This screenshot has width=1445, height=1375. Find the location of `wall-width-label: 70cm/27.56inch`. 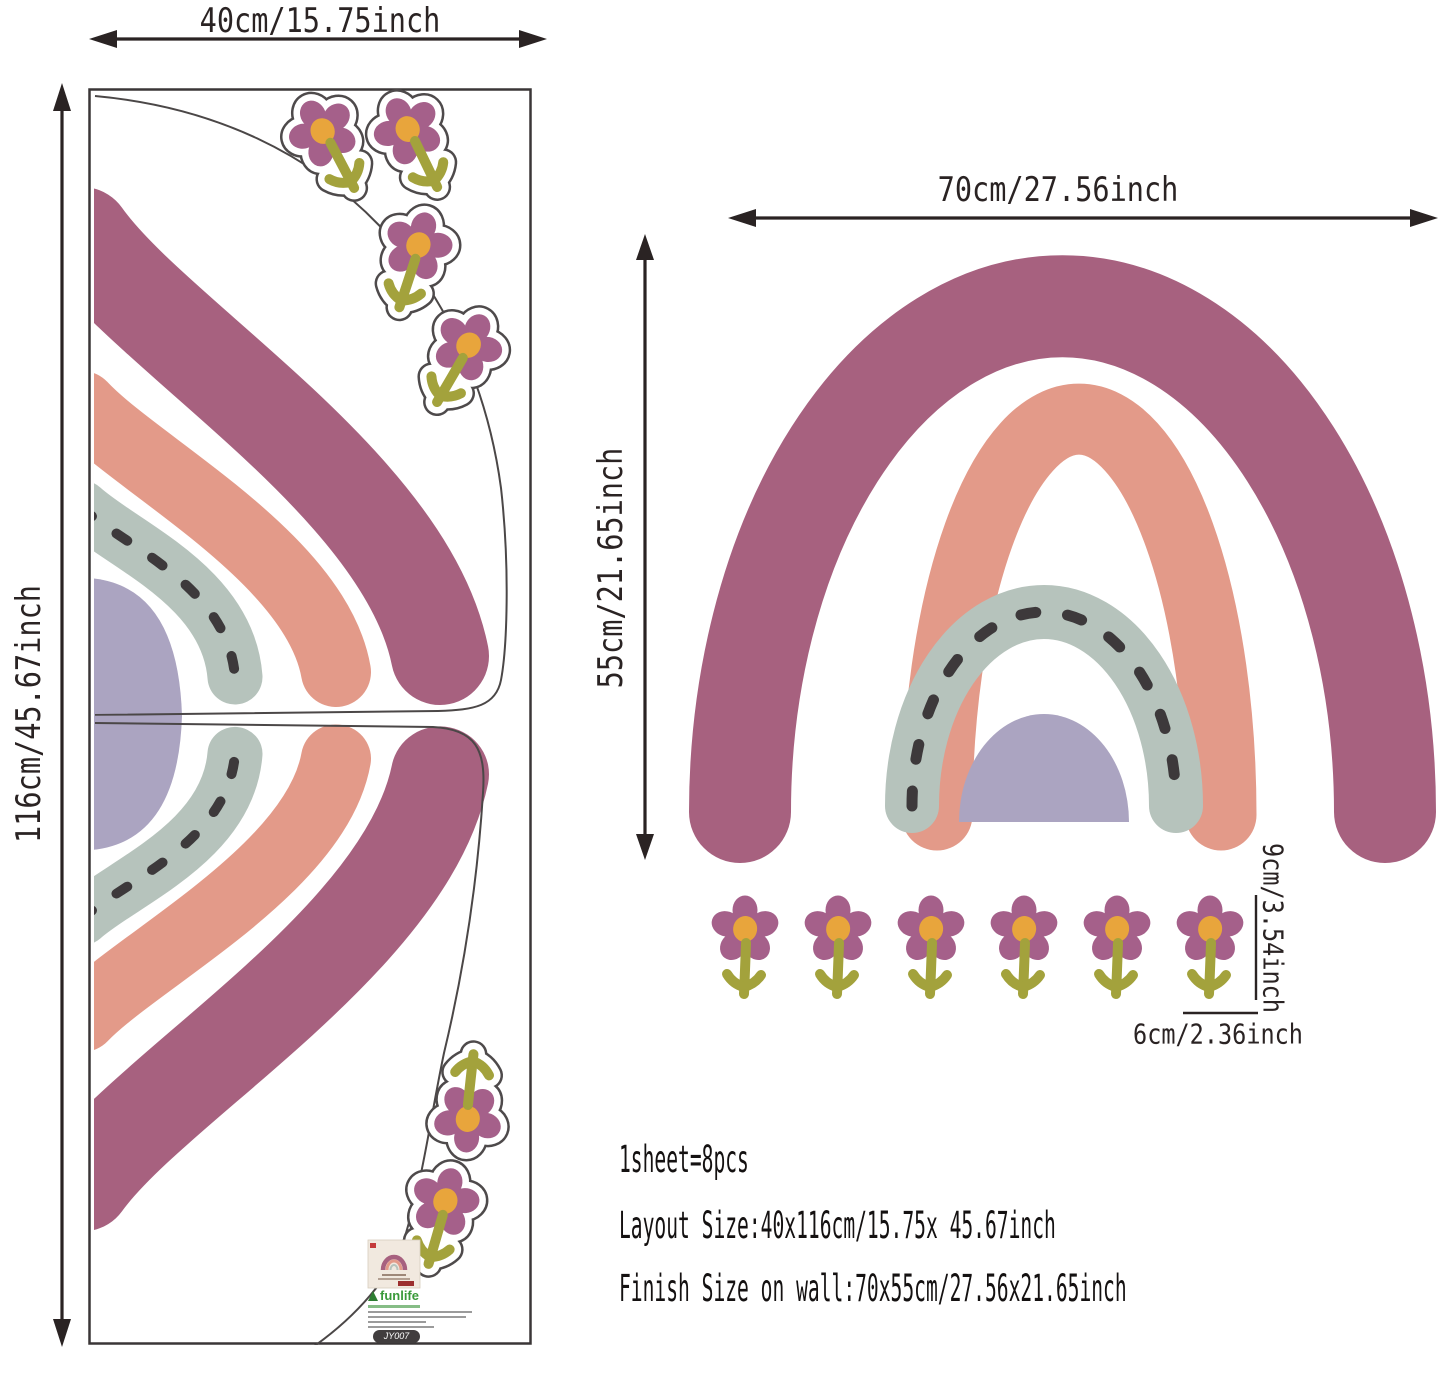

wall-width-label: 70cm/27.56inch is located at coordinates (1058, 190).